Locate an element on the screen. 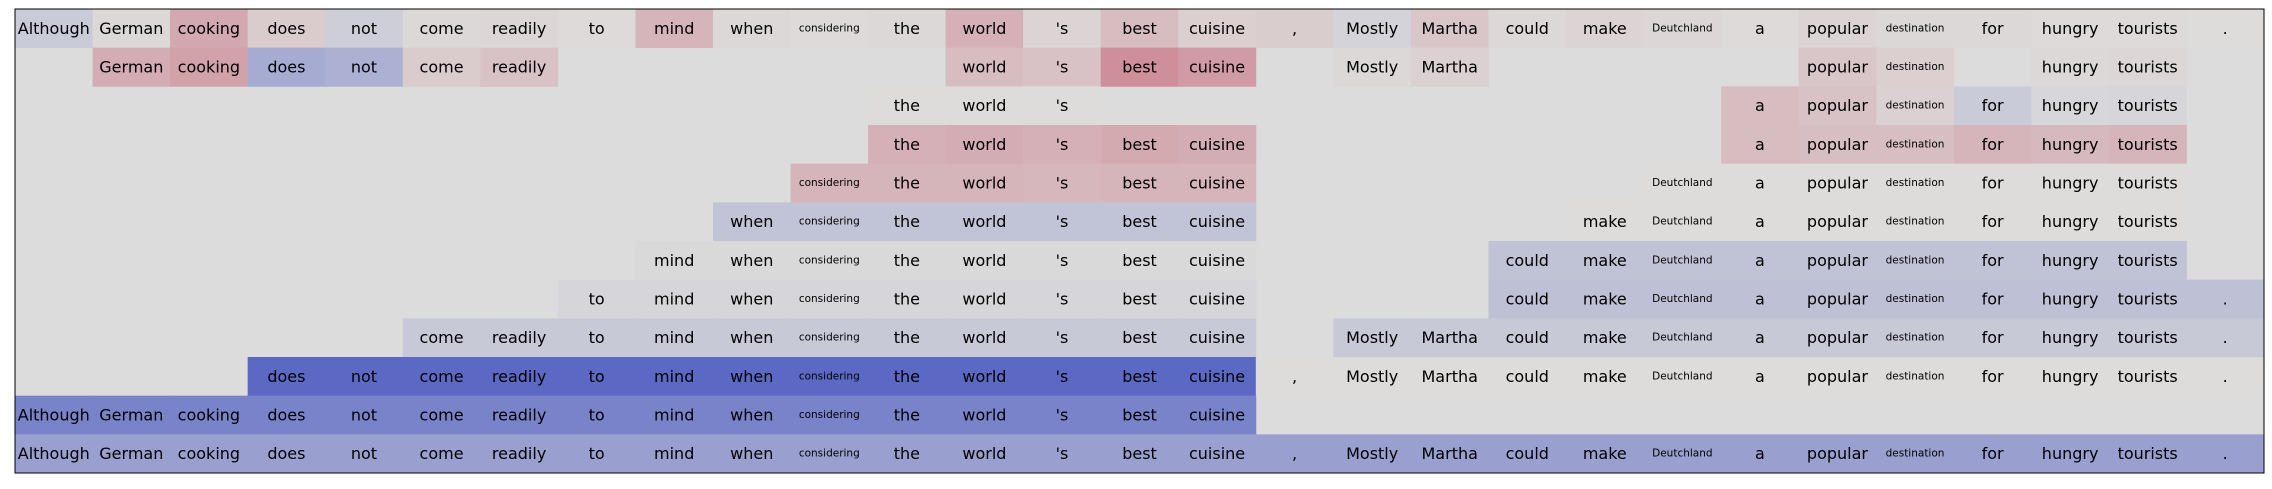 This screenshot has width=2272, height=489. token-label: when is located at coordinates (751, 221).